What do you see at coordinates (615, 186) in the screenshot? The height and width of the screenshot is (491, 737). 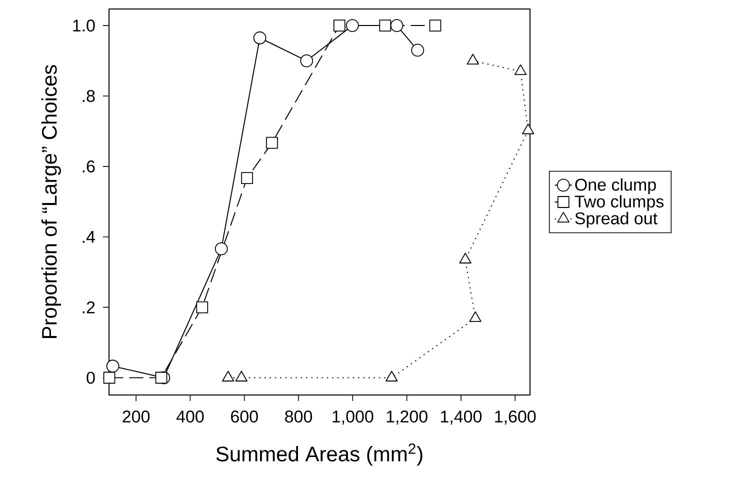 I see `legend-label: One clump` at bounding box center [615, 186].